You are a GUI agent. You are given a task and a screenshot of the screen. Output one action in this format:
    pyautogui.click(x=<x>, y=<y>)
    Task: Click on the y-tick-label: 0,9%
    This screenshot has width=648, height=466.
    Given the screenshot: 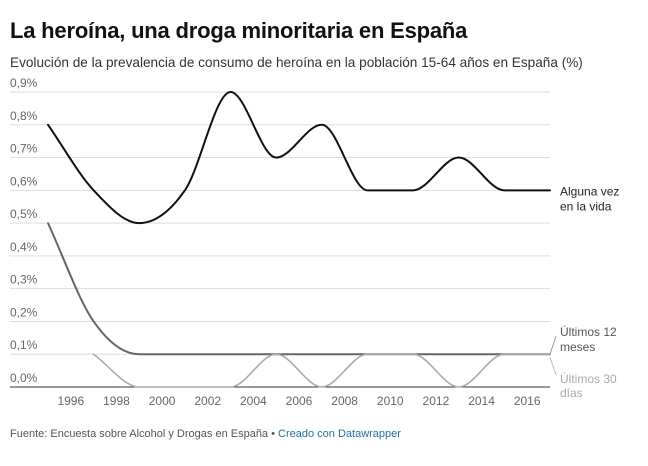 What is the action you would take?
    pyautogui.click(x=24, y=83)
    